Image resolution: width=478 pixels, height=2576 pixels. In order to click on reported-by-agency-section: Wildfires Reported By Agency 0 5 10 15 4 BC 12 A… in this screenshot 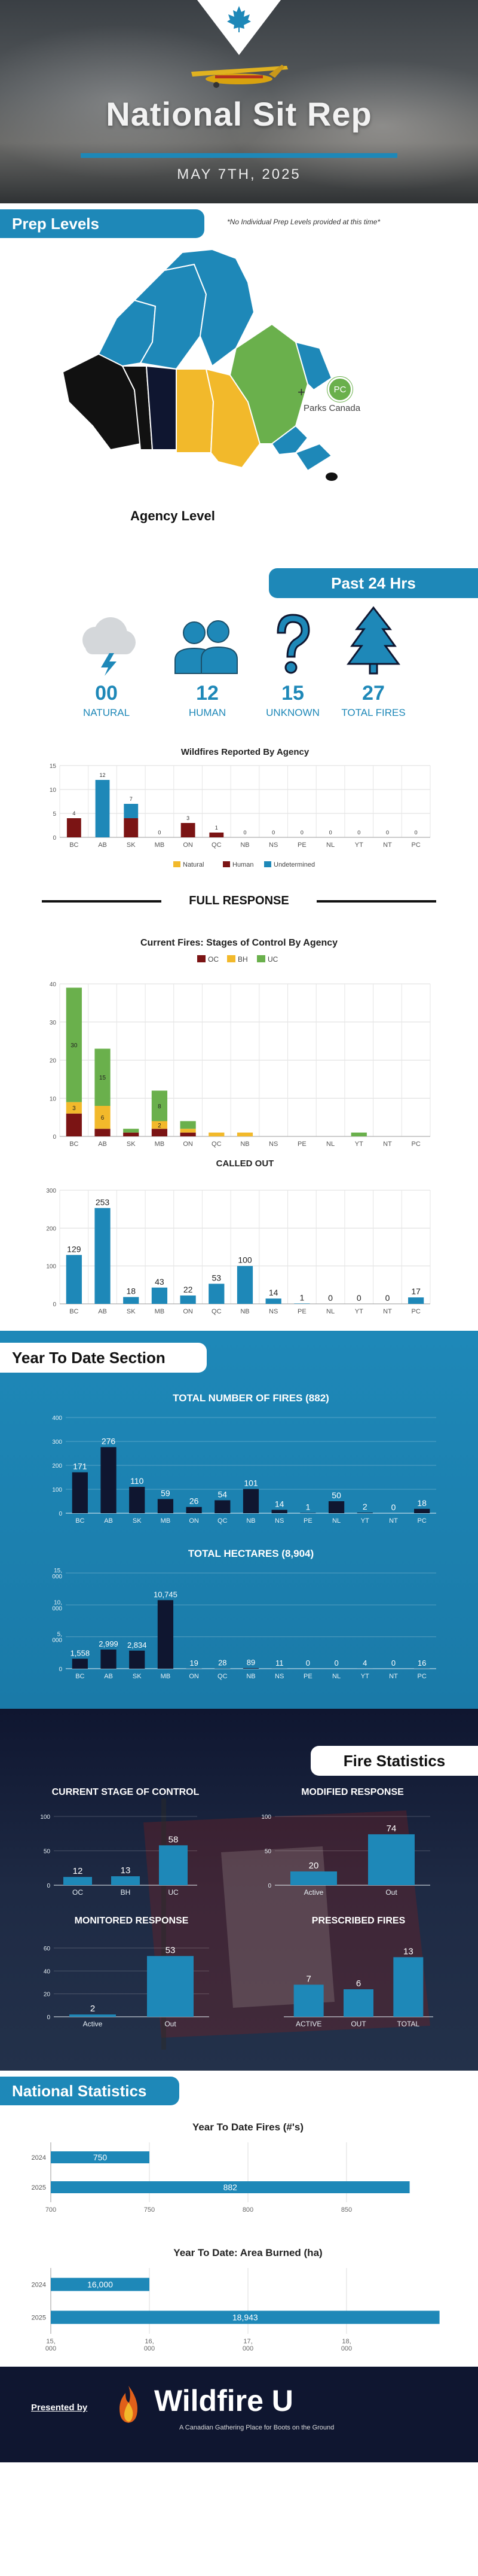, I will do `click(239, 812)`.